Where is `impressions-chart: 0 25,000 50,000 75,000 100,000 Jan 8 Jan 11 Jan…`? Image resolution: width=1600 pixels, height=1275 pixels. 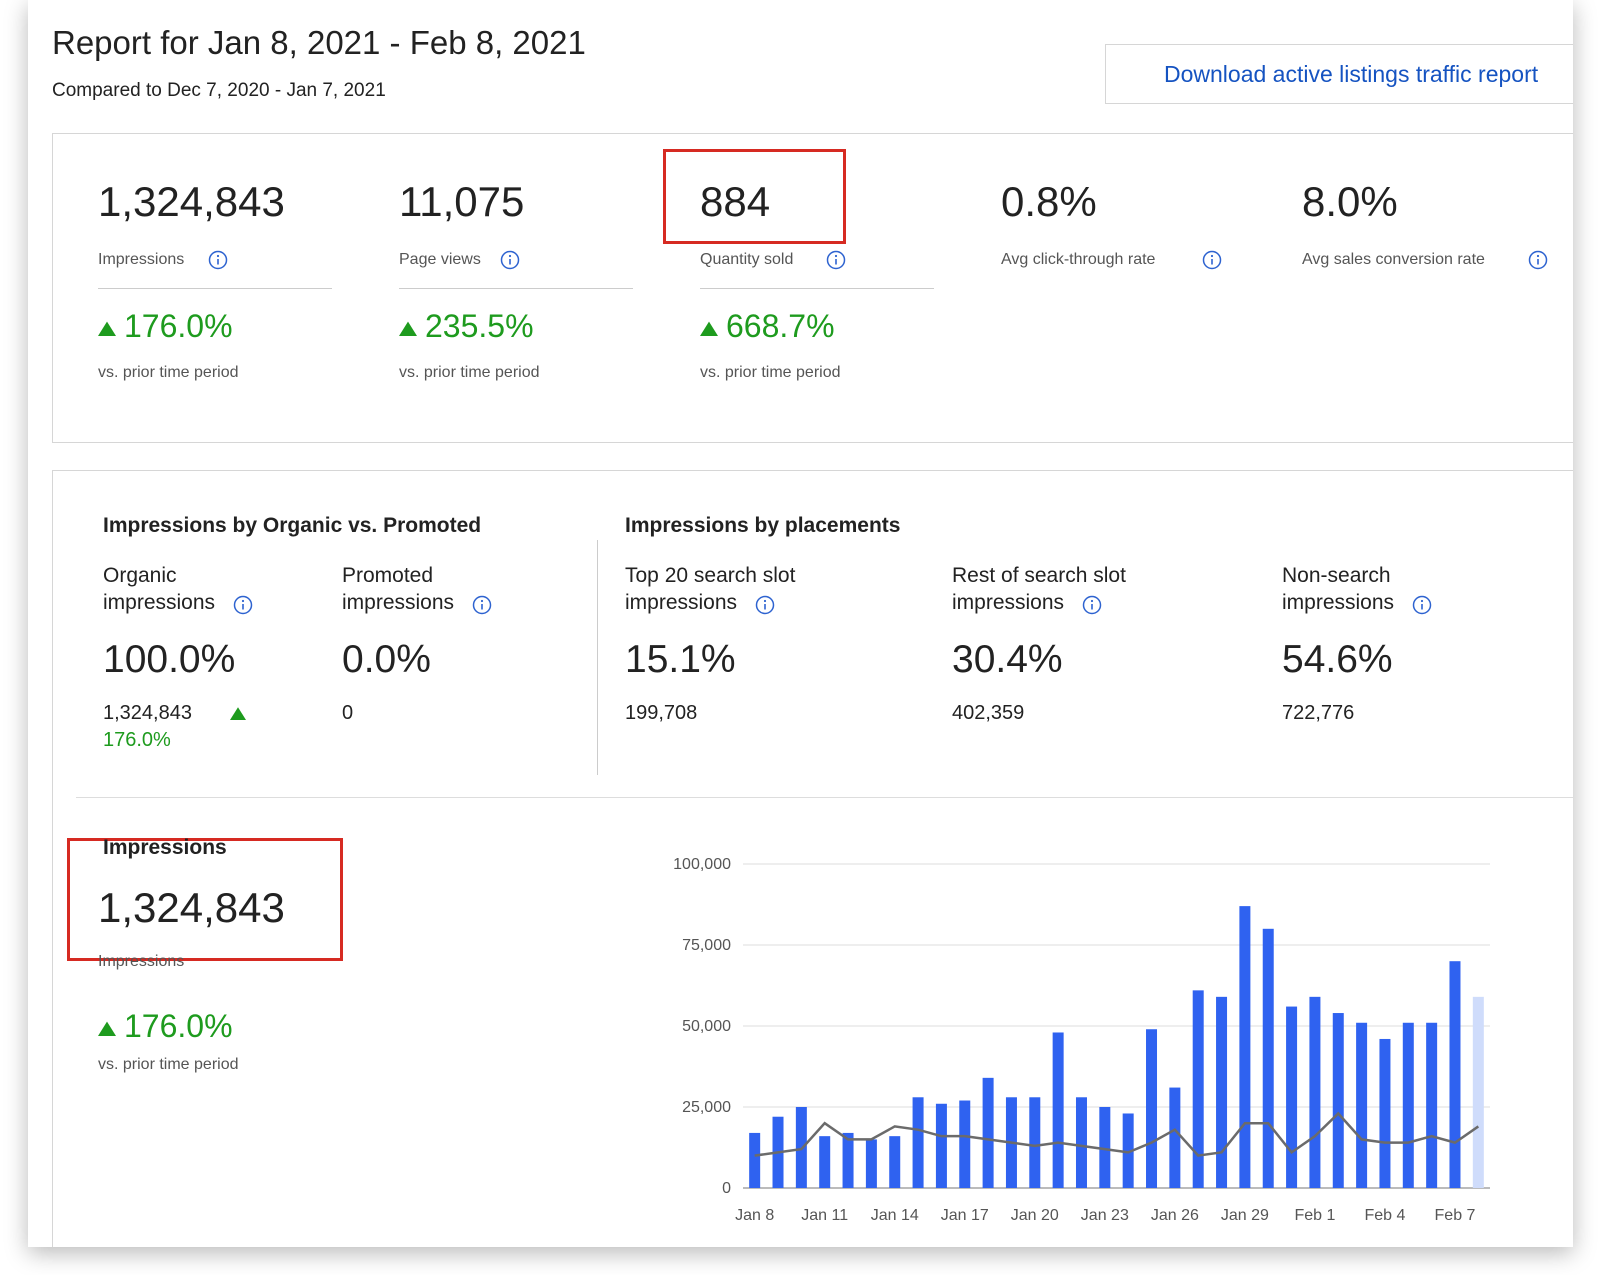 impressions-chart: 0 25,000 50,000 75,000 100,000 Jan 8 Jan 11 Jan… is located at coordinates (1081, 1040).